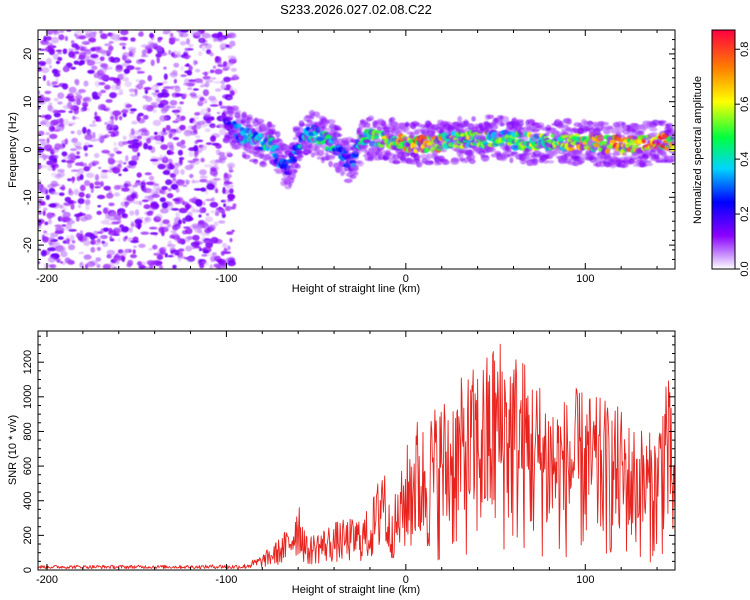 The image size is (750, 600). What do you see at coordinates (13, 150) in the screenshot?
I see `spectrogram-y-label: Frequency (Hz)` at bounding box center [13, 150].